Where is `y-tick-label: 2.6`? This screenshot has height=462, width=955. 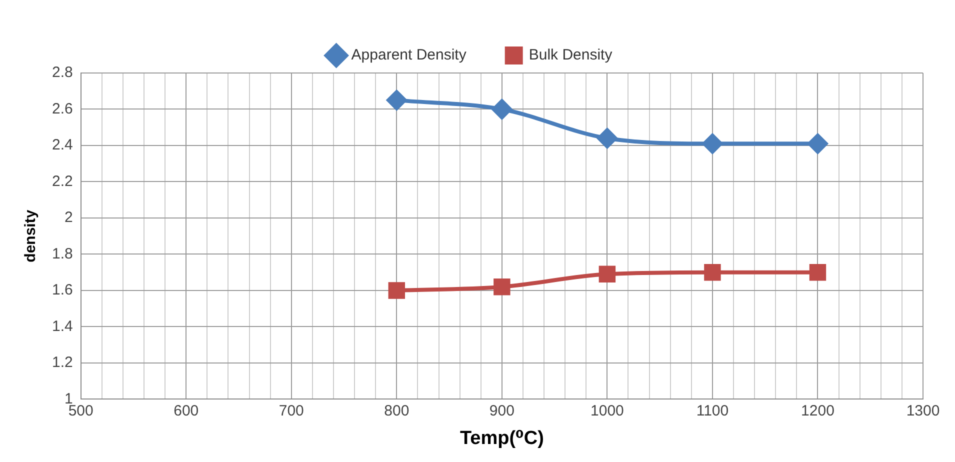 y-tick-label: 2.6 is located at coordinates (62, 109).